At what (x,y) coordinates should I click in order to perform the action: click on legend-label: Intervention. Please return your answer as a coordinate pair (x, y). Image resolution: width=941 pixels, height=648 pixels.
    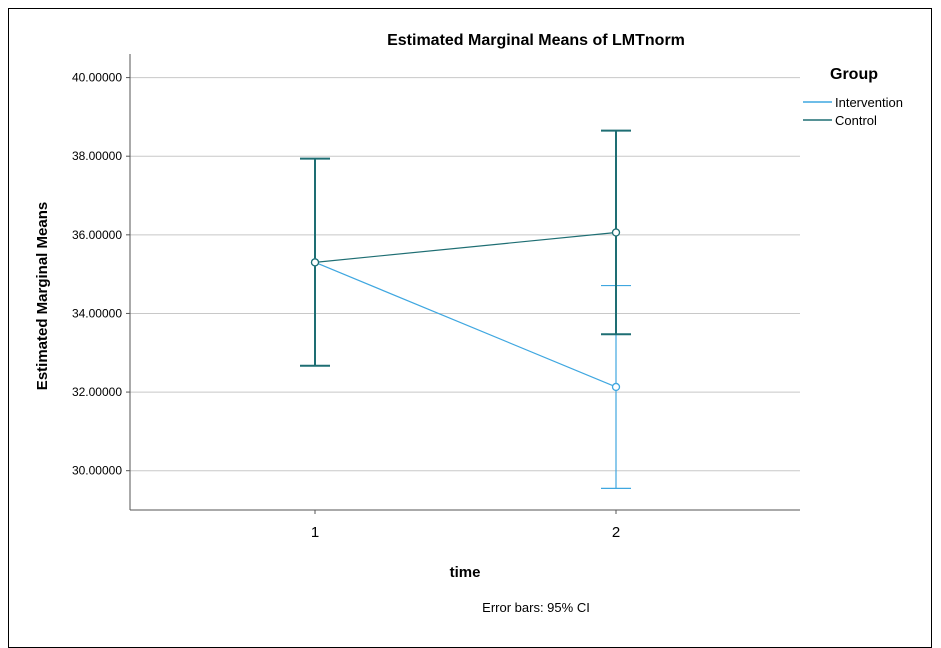
    Looking at the image, I should click on (869, 102).